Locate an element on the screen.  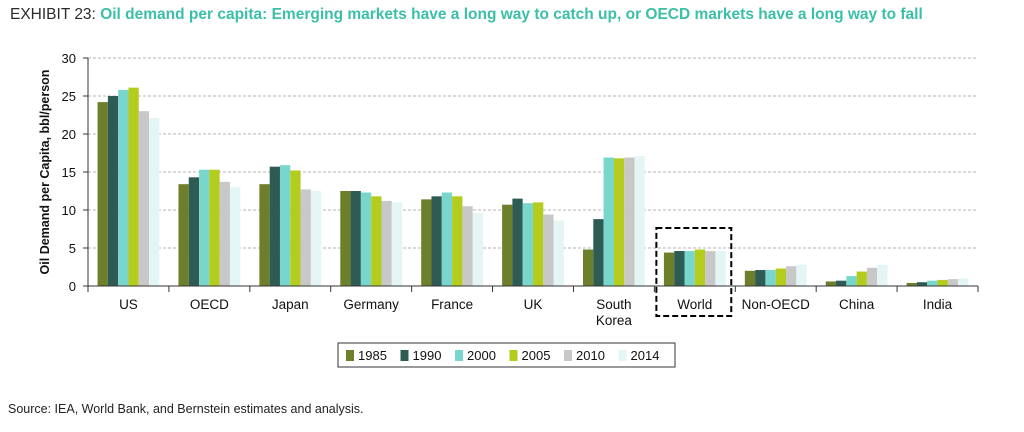
x-tick-label: China is located at coordinates (857, 304).